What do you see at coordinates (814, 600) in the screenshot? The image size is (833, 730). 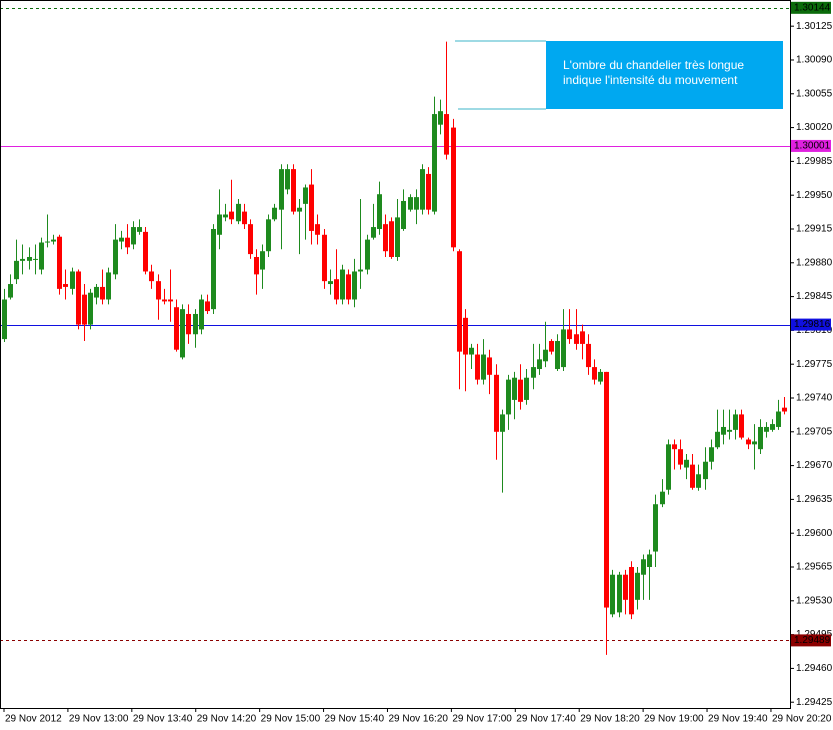 I see `y-tick-label: 1.29530` at bounding box center [814, 600].